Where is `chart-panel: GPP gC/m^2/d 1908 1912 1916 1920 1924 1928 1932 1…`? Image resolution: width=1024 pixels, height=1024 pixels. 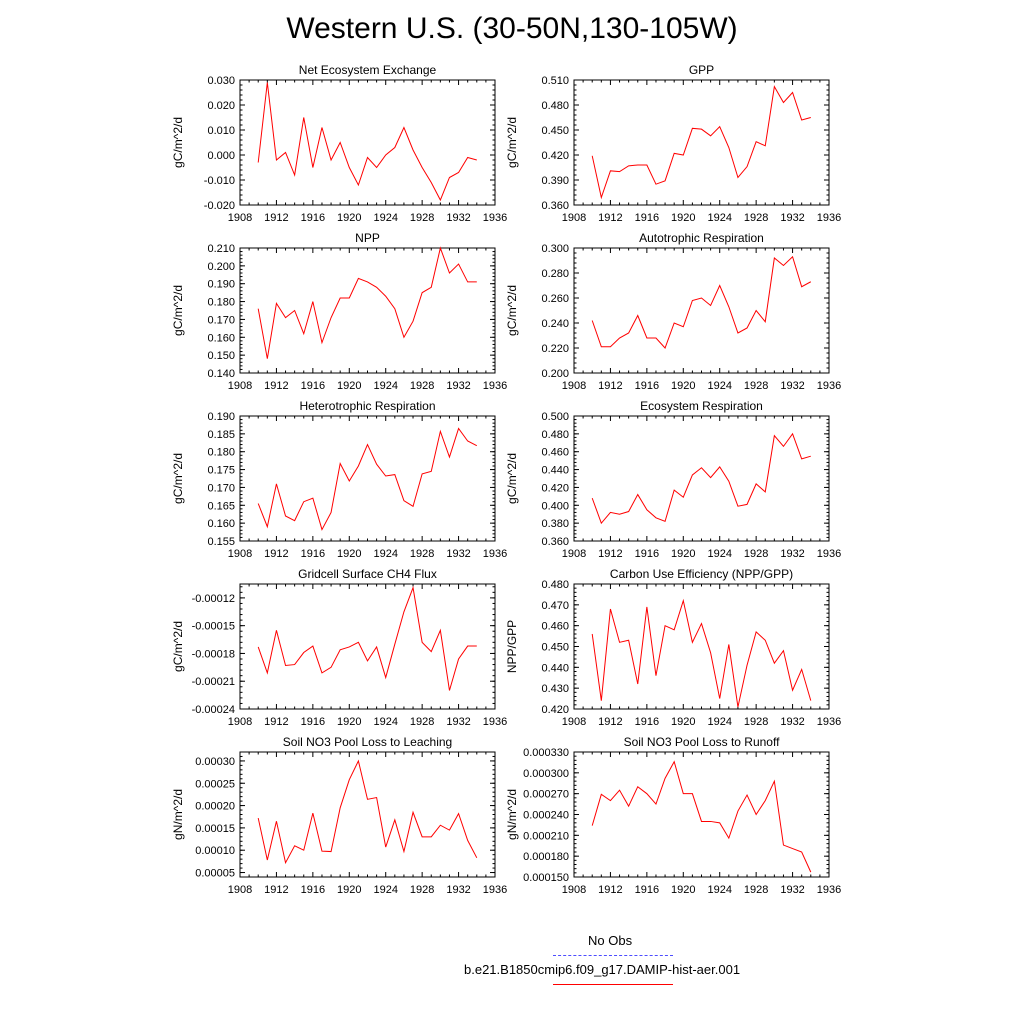
chart-panel: GPP gC/m^2/d 1908 1912 1916 1920 1924 1928 1932 1… is located at coordinates (673, 143).